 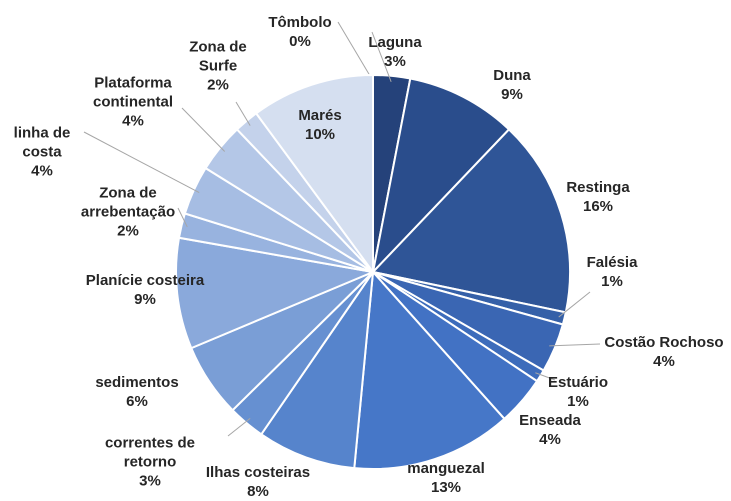 I want to click on slice-label: Zona de arrebentação 2%, so click(x=128, y=212).